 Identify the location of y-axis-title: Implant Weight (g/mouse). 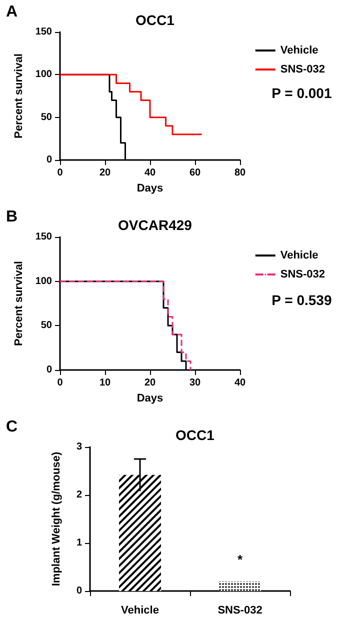
(56, 519).